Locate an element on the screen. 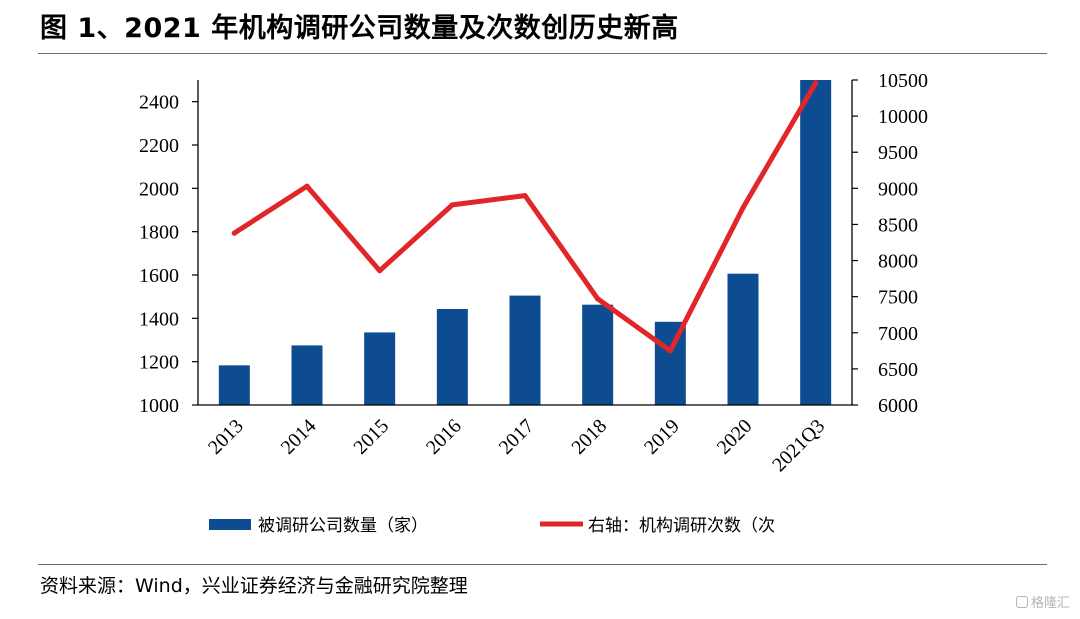 The height and width of the screenshot is (619, 1080). right-tick-label: 6500 is located at coordinates (898, 370).